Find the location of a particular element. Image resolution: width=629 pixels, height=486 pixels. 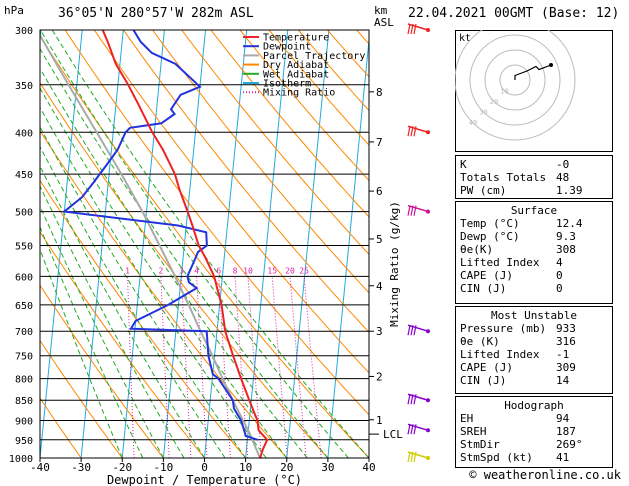

legend-item: Isotherm is located at coordinates (287, 84).